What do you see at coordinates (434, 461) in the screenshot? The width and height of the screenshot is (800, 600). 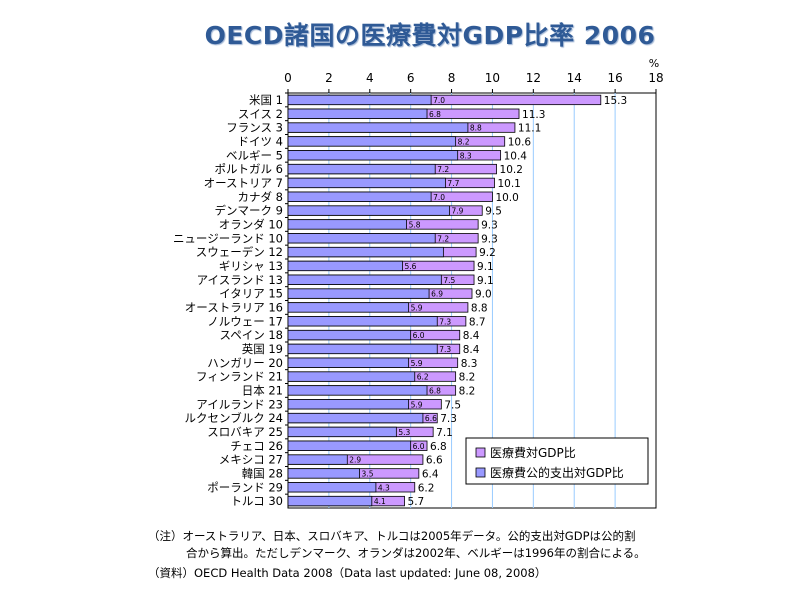 I see `data-label-total: 6.6` at bounding box center [434, 461].